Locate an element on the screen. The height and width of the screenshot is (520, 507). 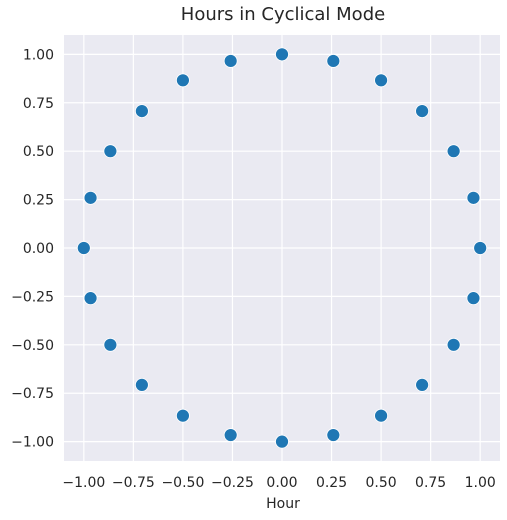
x-tick-label: 1.00 is located at coordinates (480, 483).